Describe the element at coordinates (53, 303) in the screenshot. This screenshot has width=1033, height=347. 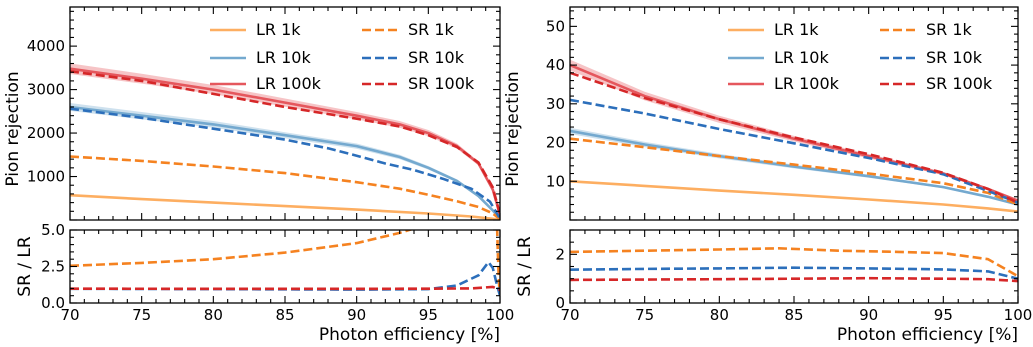
I see `y-tick-label: 0.0` at that location.